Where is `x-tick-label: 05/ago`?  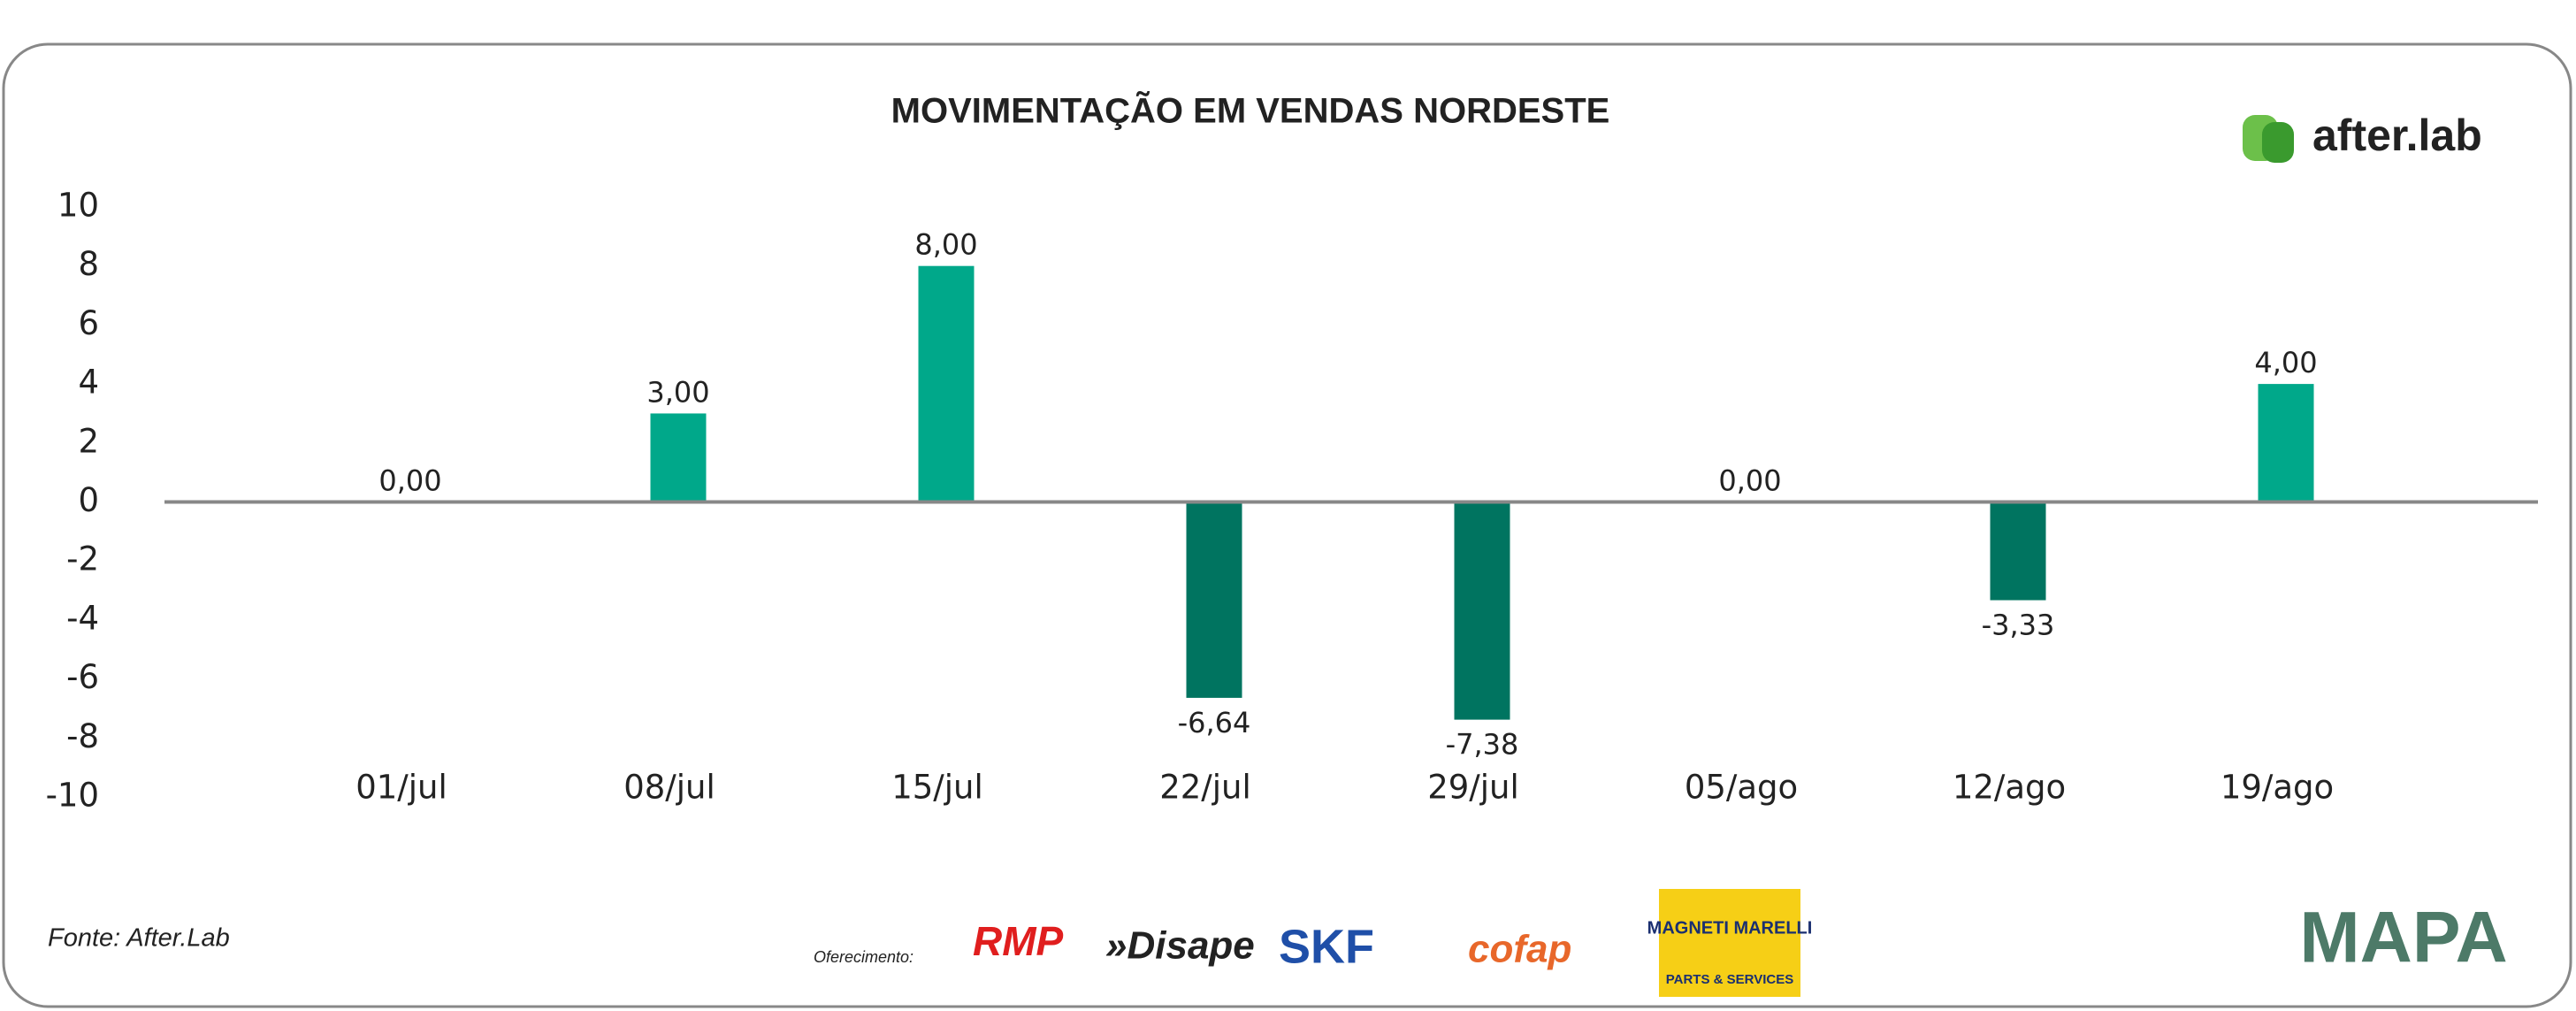
x-tick-label: 05/ago is located at coordinates (1741, 788).